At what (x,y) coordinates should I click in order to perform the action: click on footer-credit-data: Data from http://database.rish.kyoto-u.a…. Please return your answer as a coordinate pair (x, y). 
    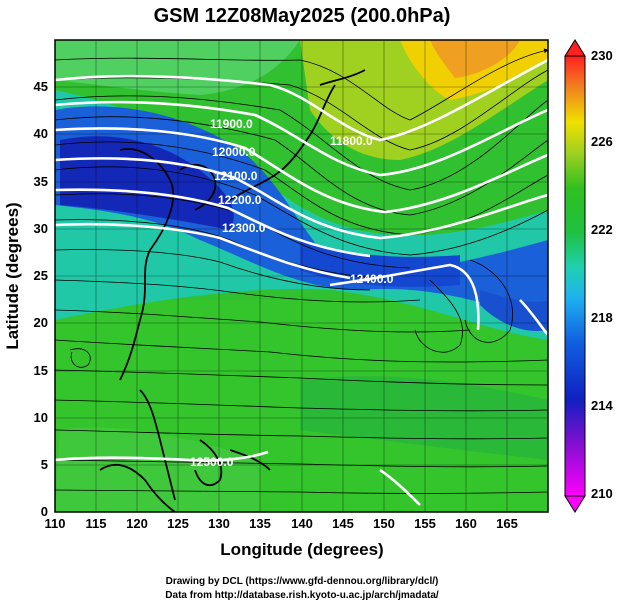
    Looking at the image, I should click on (302, 595).